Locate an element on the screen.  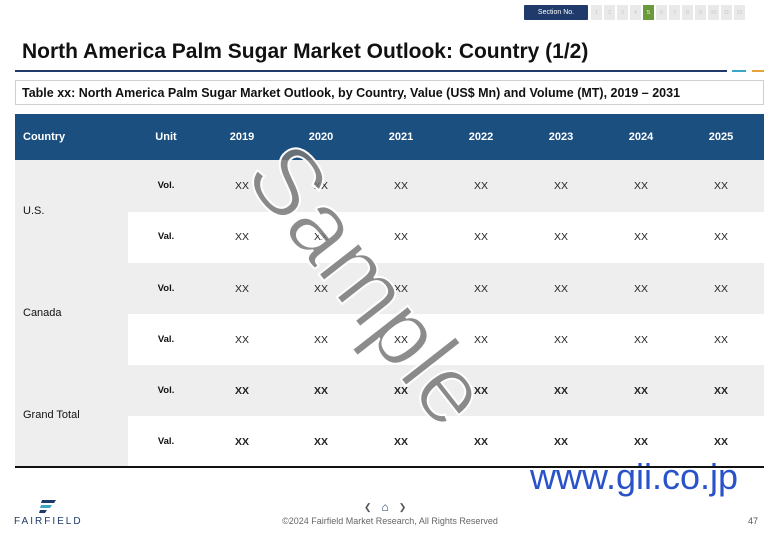
section-page-1: 1 is located at coordinates (596, 12).